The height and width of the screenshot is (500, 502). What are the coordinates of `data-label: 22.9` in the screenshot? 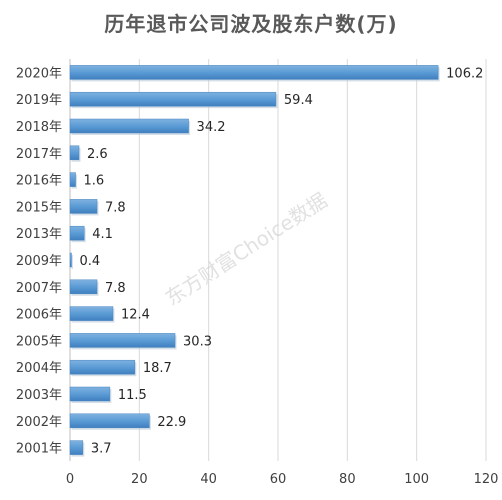 It's located at (171, 422).